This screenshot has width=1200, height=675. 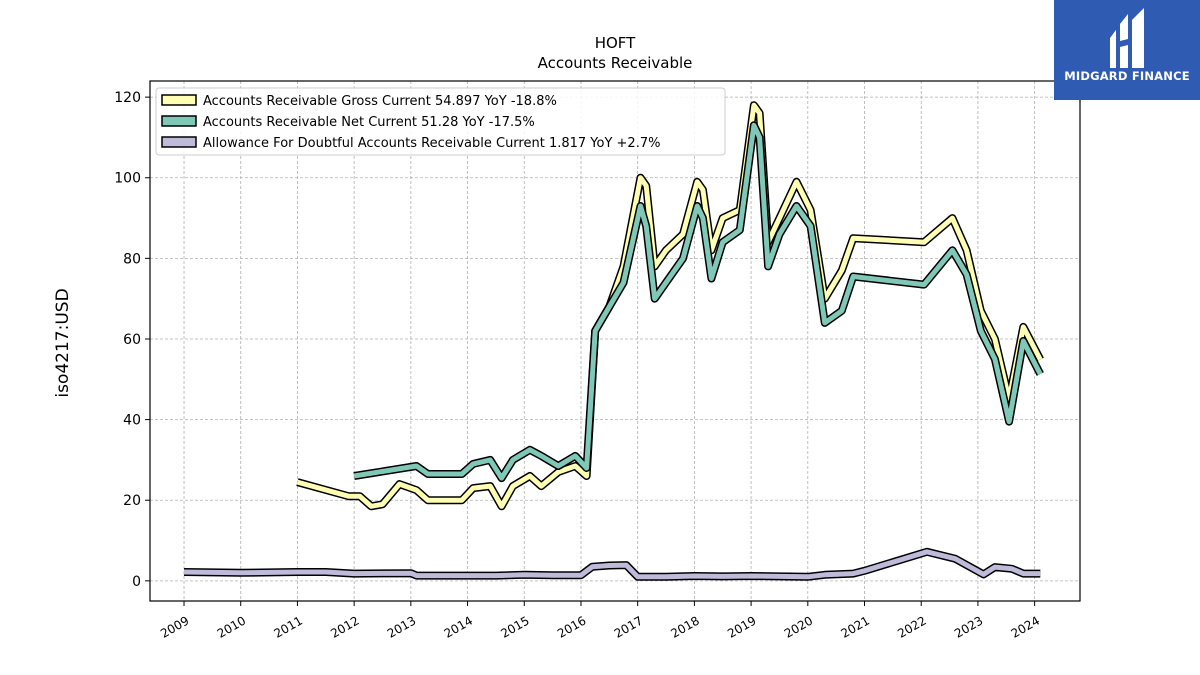 What do you see at coordinates (798, 626) in the screenshot?
I see `x-tick-label: 2020` at bounding box center [798, 626].